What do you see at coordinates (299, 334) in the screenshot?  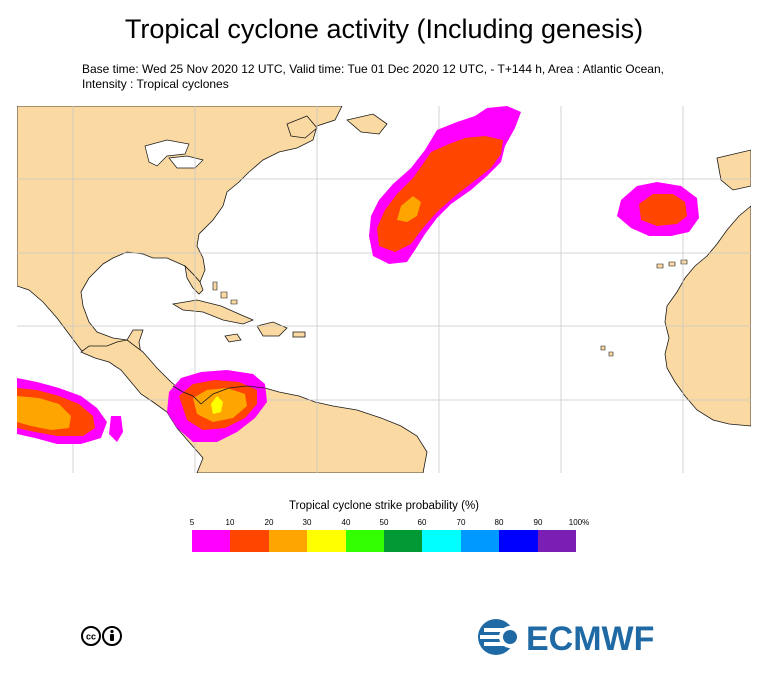 I see `land-puerto-rico` at bounding box center [299, 334].